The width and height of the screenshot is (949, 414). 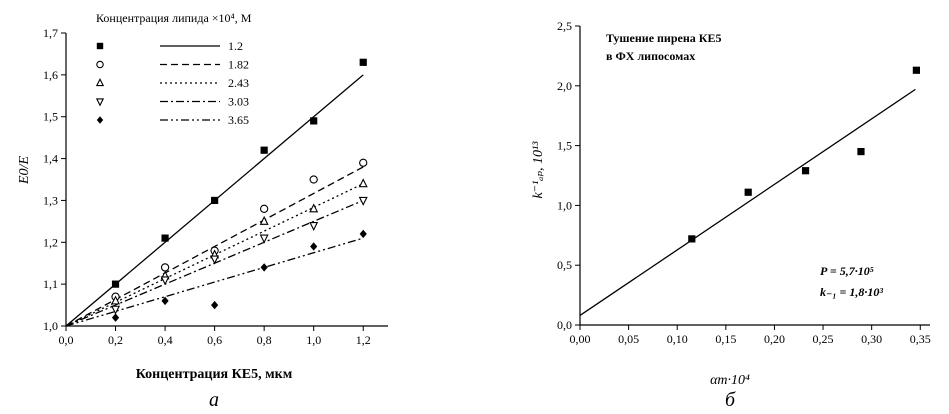 What do you see at coordinates (730, 400) in the screenshot?
I see `chart-b-panel-label: б` at bounding box center [730, 400].